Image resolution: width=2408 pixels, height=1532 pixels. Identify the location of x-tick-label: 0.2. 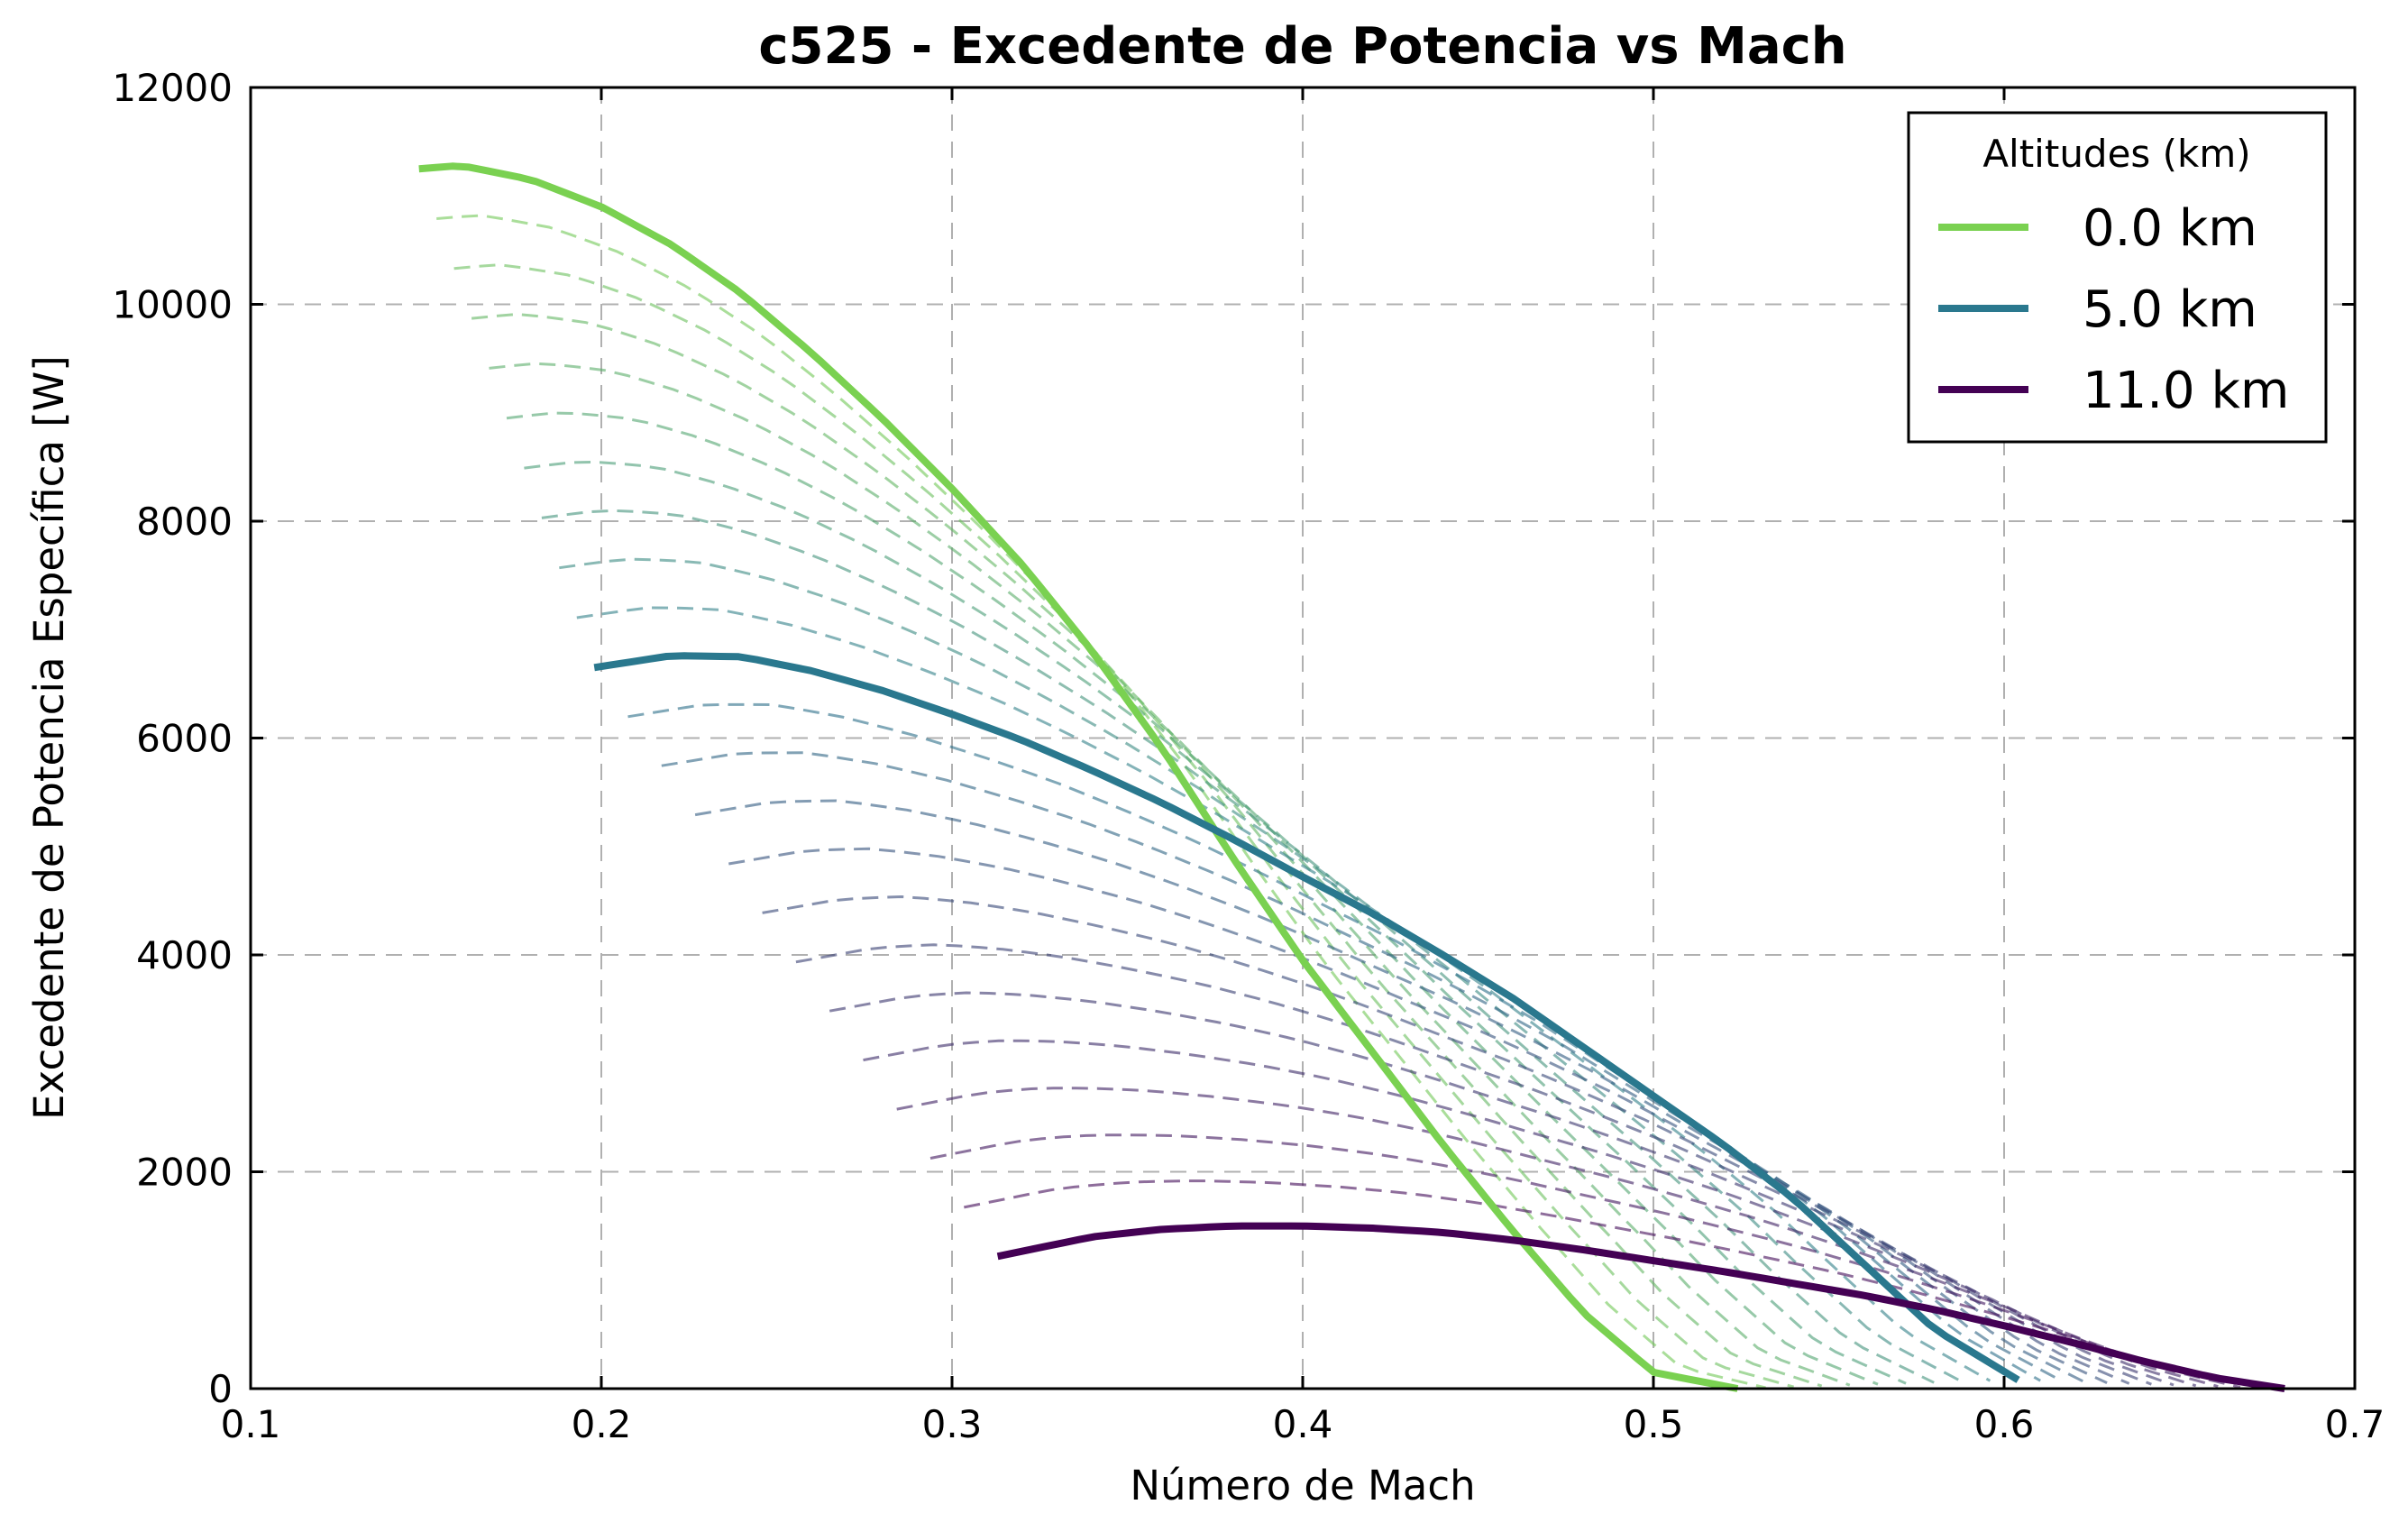
(602, 1424).